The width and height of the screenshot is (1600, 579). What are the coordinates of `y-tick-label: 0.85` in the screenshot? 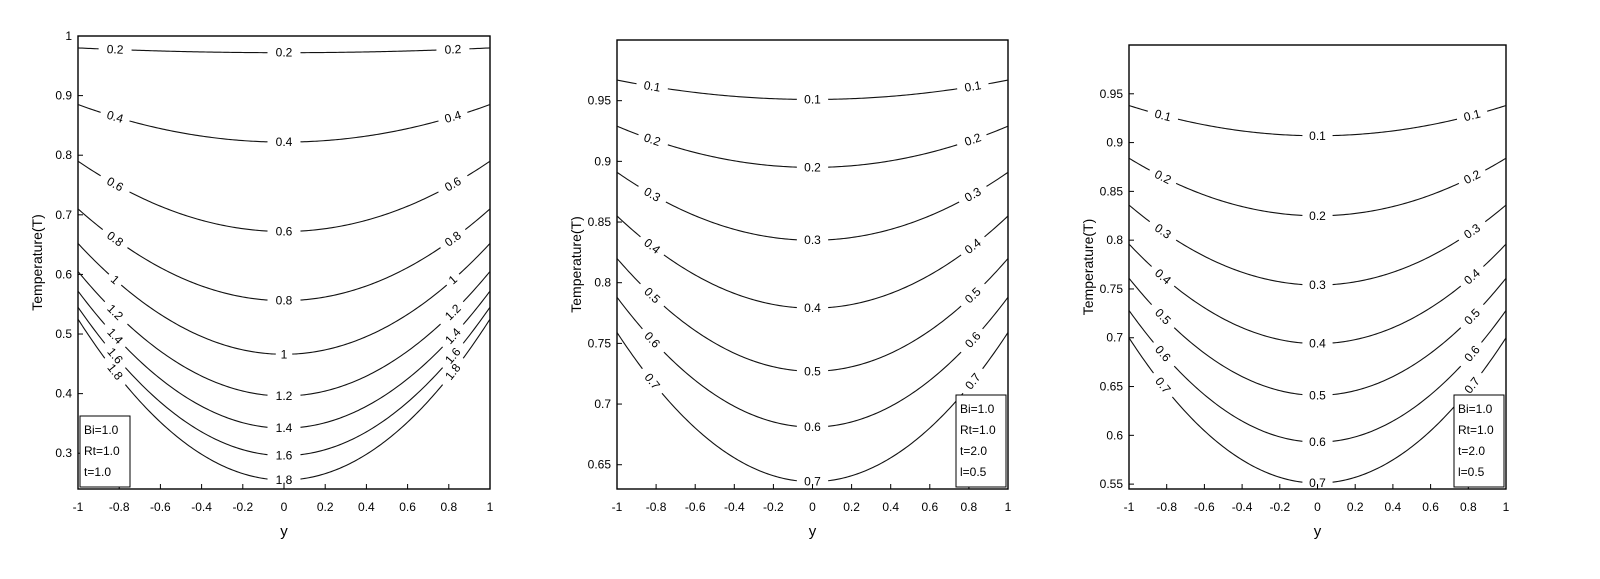 It's located at (1112, 191).